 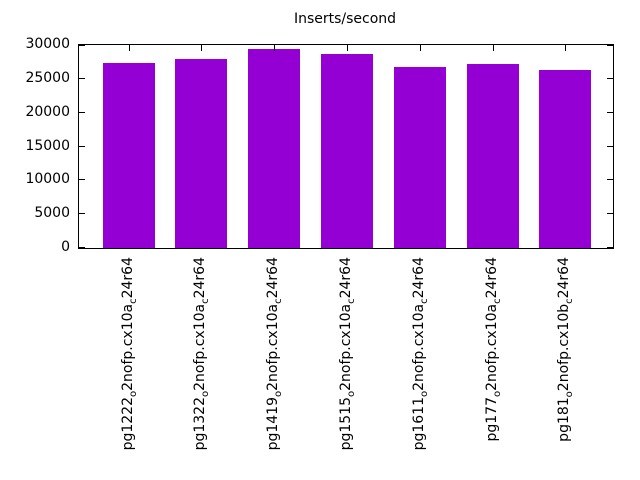 What do you see at coordinates (47, 44) in the screenshot?
I see `y-tick-label: 30000` at bounding box center [47, 44].